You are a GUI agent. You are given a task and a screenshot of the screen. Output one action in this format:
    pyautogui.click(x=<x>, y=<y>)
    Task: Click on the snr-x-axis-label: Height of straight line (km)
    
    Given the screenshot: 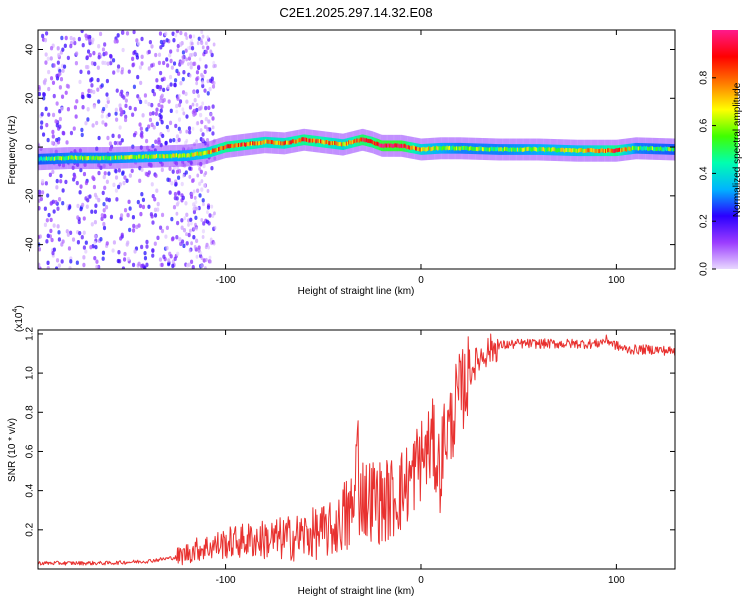 What is the action you would take?
    pyautogui.click(x=356, y=591)
    